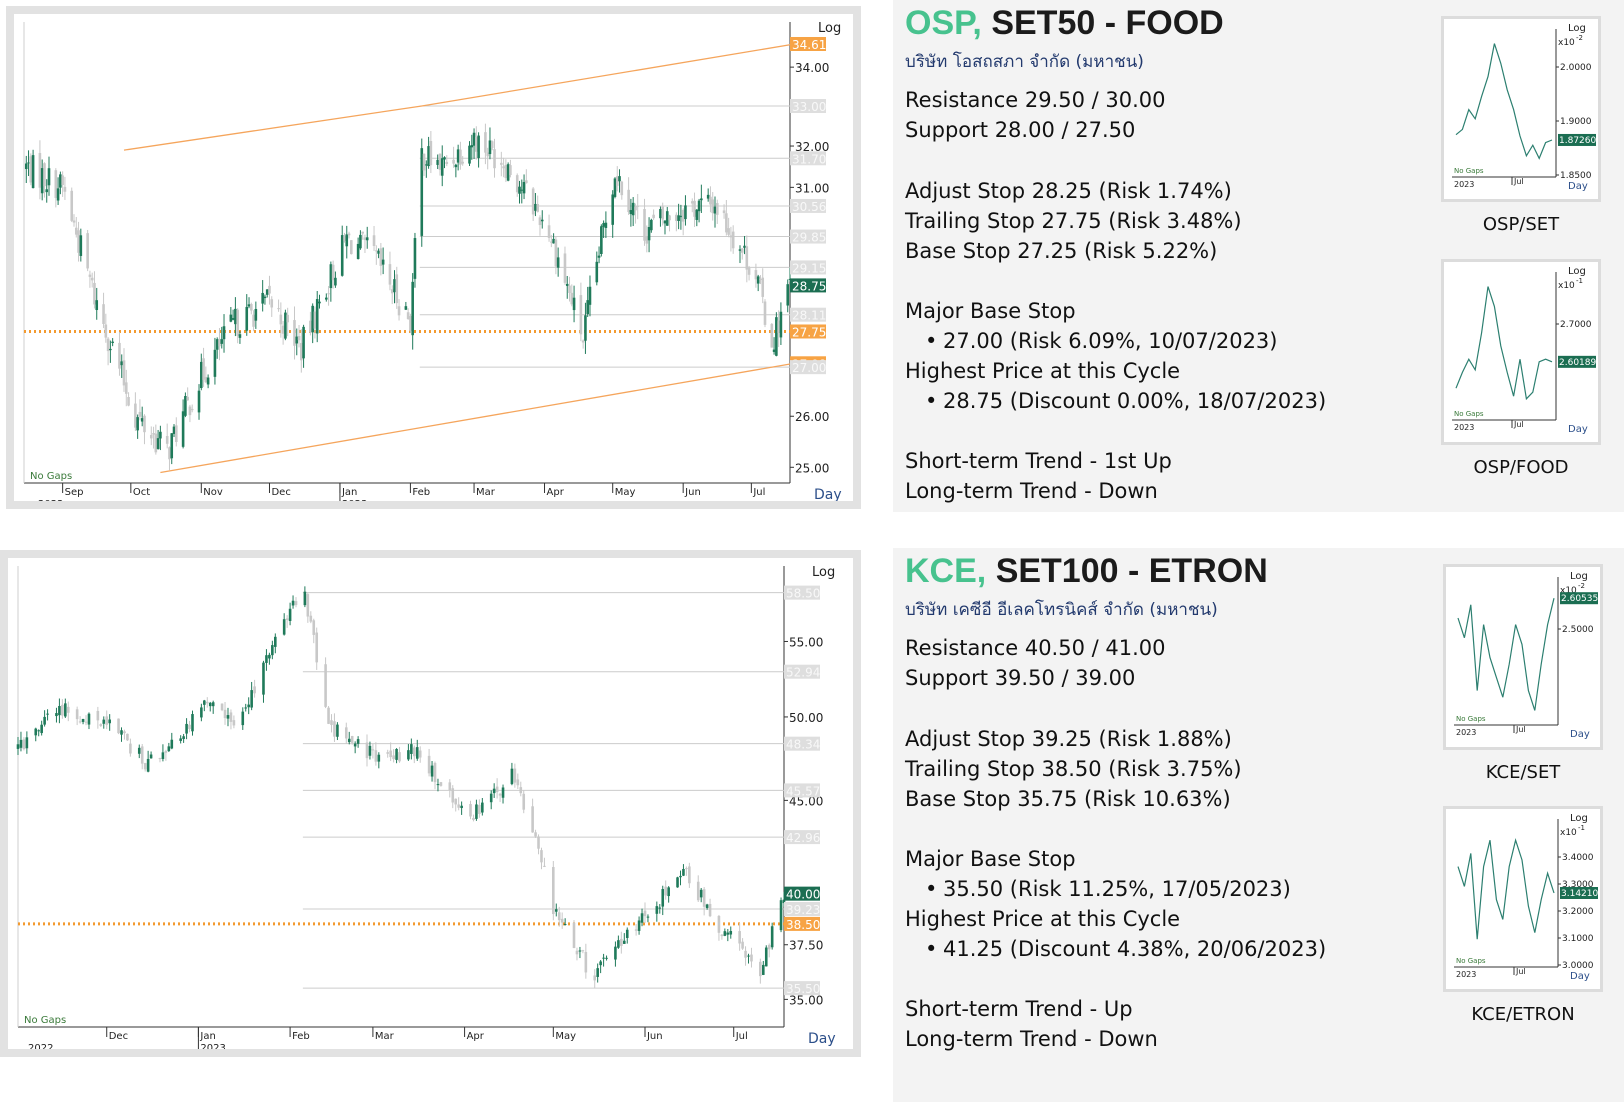 Image resolution: width=1624 pixels, height=1102 pixels. Describe the element at coordinates (1061, 251) in the screenshot. I see `base-stop-text: Base Stop 27.25 (Risk 5.22%)` at that location.